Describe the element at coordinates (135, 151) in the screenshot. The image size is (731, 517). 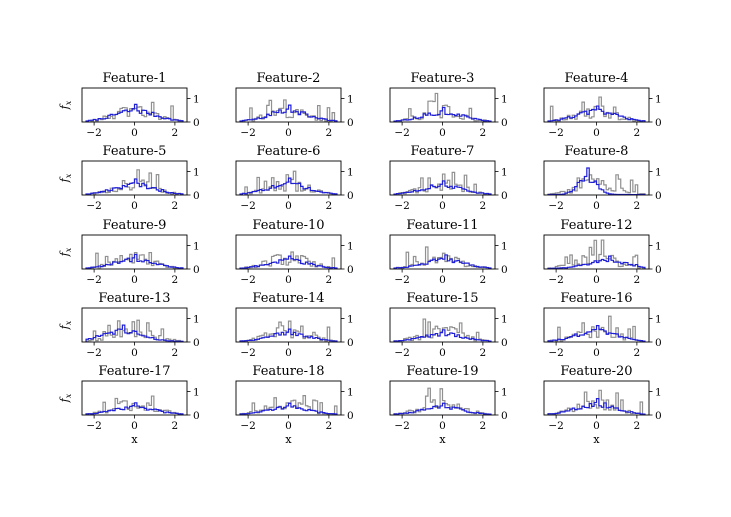
I see `panel-title: Feature-5` at that location.